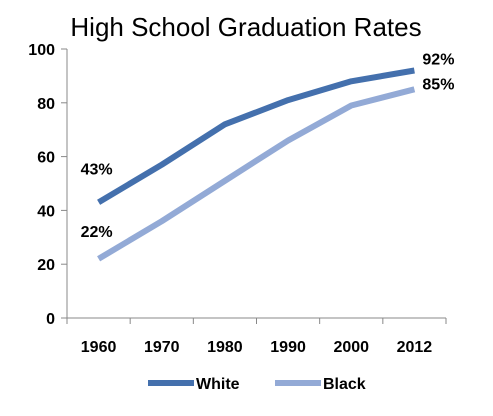 The image size is (493, 416). What do you see at coordinates (344, 384) in the screenshot?
I see `legend-label-black: Black` at bounding box center [344, 384].